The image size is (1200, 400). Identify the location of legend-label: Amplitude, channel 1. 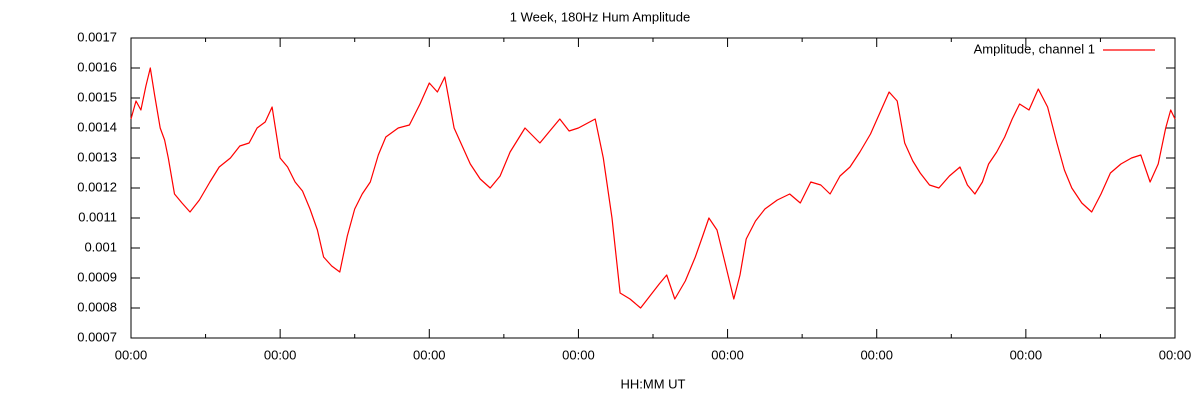
(1034, 48).